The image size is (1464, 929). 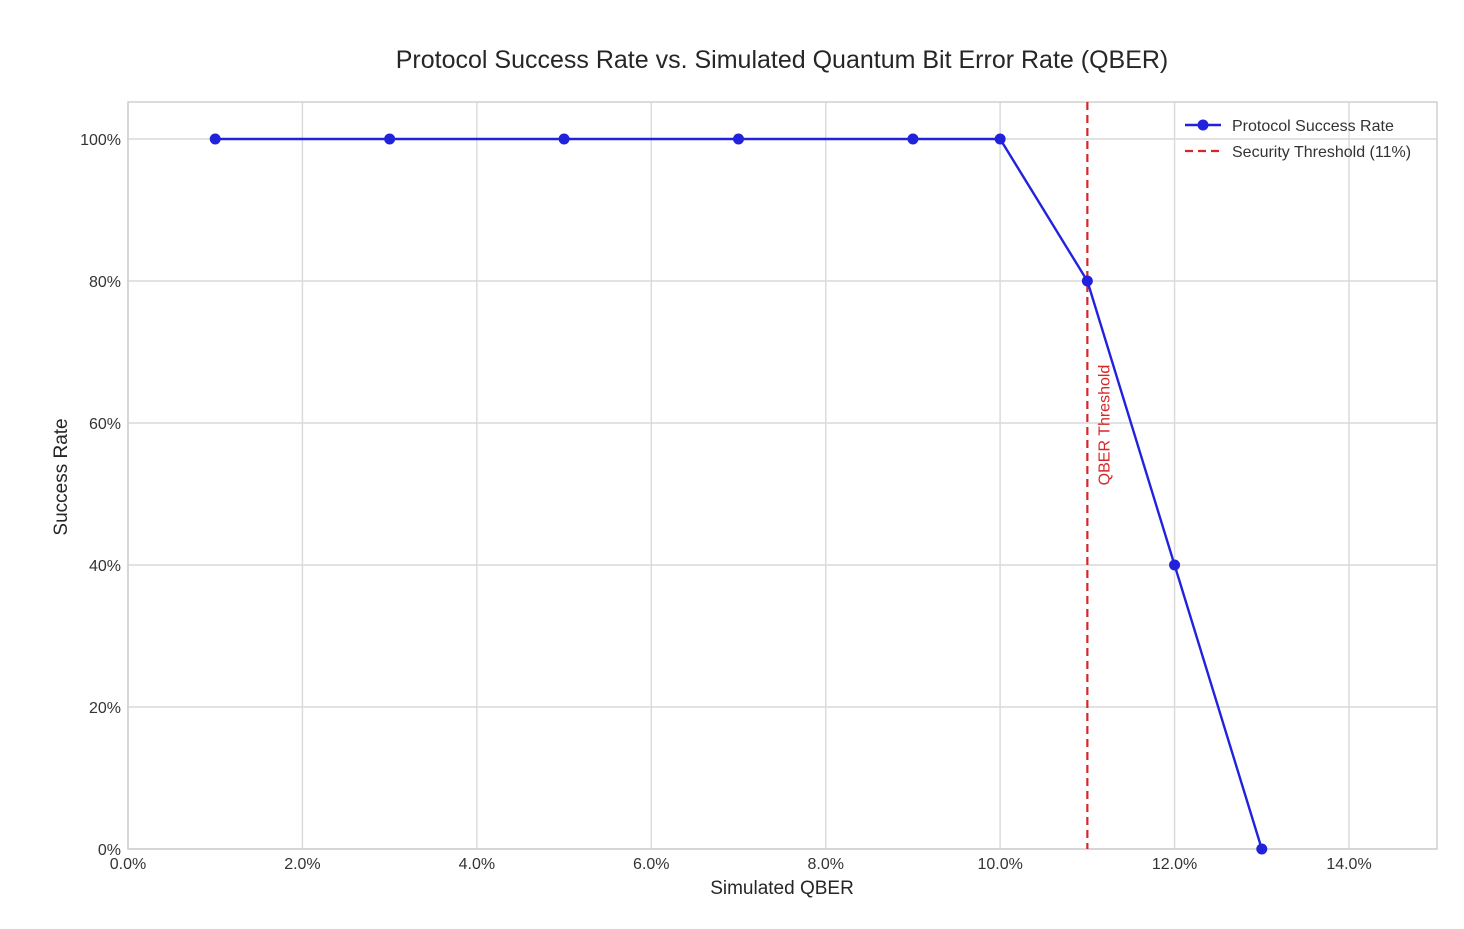 What do you see at coordinates (1348, 864) in the screenshot?
I see `x-tick-label: 14.0%` at bounding box center [1348, 864].